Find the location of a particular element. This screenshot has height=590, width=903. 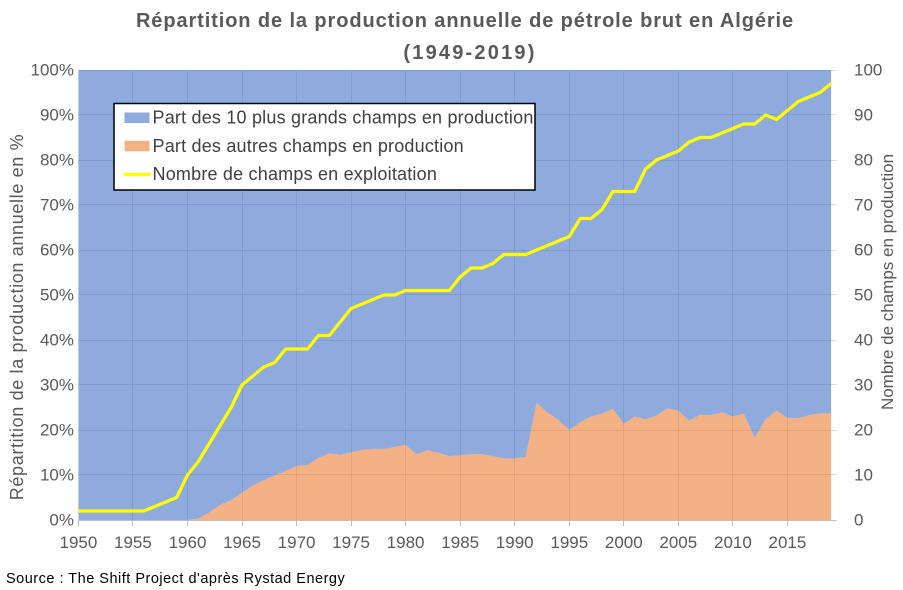

svg-text: Nombre de champs en production is located at coordinates (887, 282).